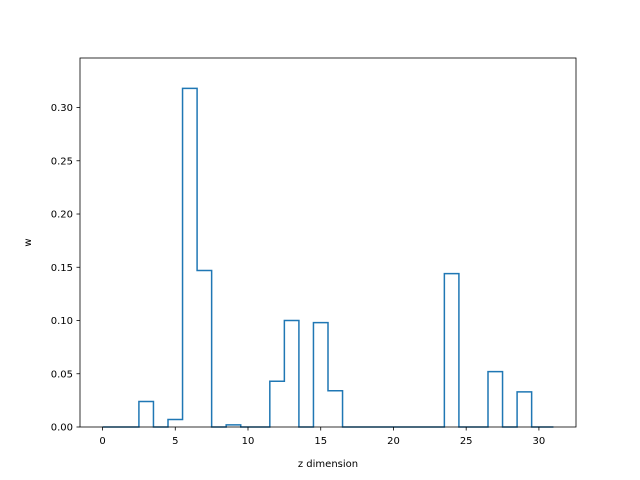 Image resolution: width=640 pixels, height=480 pixels. What do you see at coordinates (393, 441) in the screenshot?
I see `x-tick-label: 20` at bounding box center [393, 441].